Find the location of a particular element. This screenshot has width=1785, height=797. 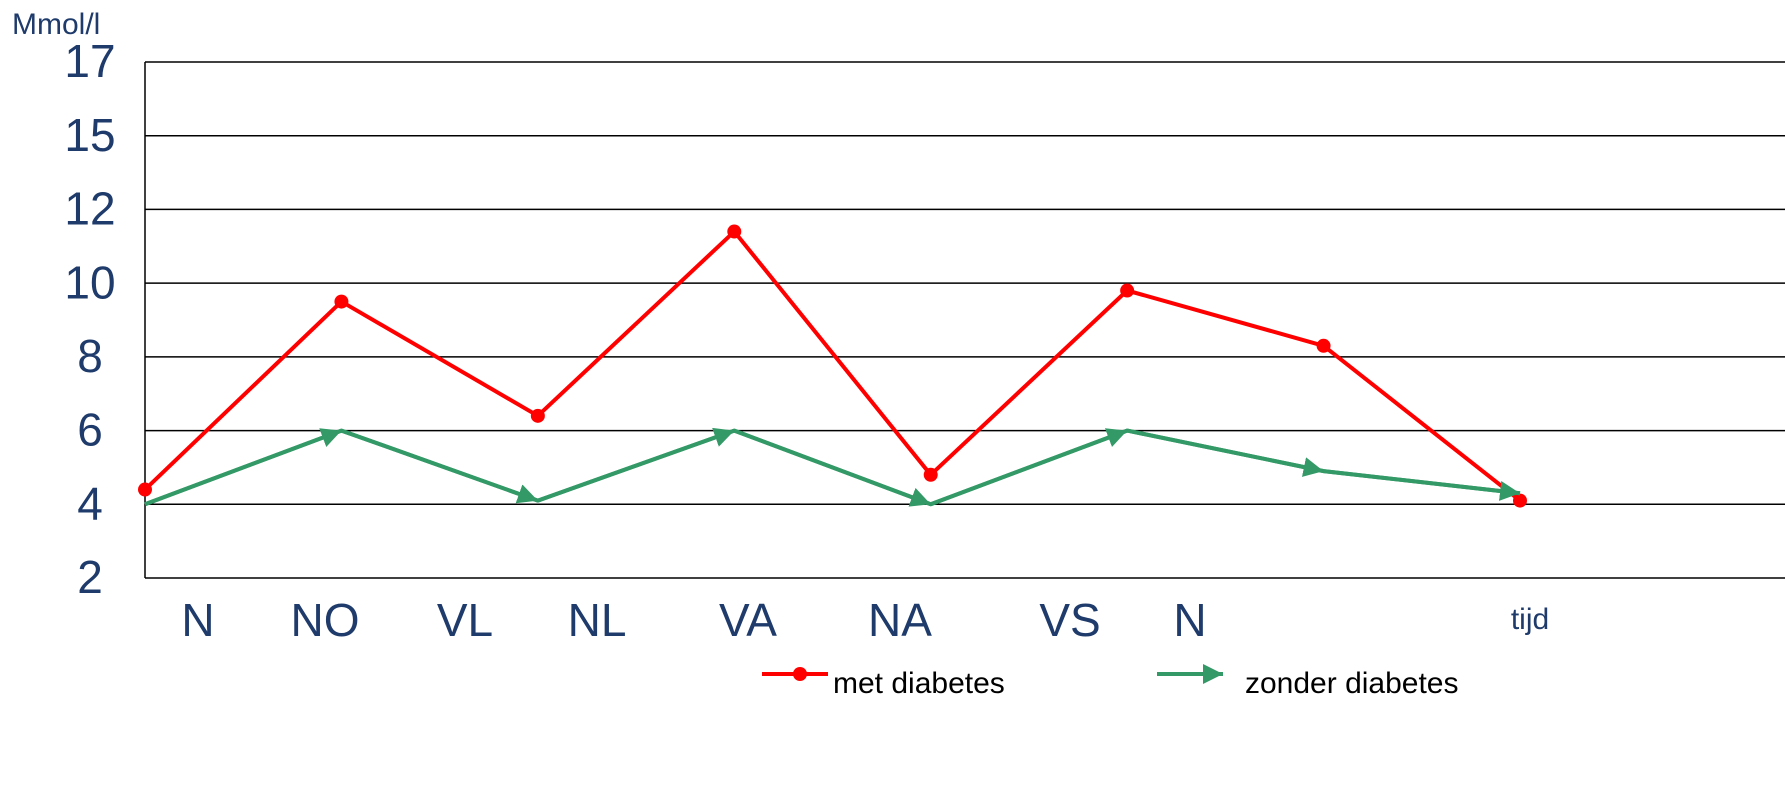

x-tick-label: NA is located at coordinates (900, 620).